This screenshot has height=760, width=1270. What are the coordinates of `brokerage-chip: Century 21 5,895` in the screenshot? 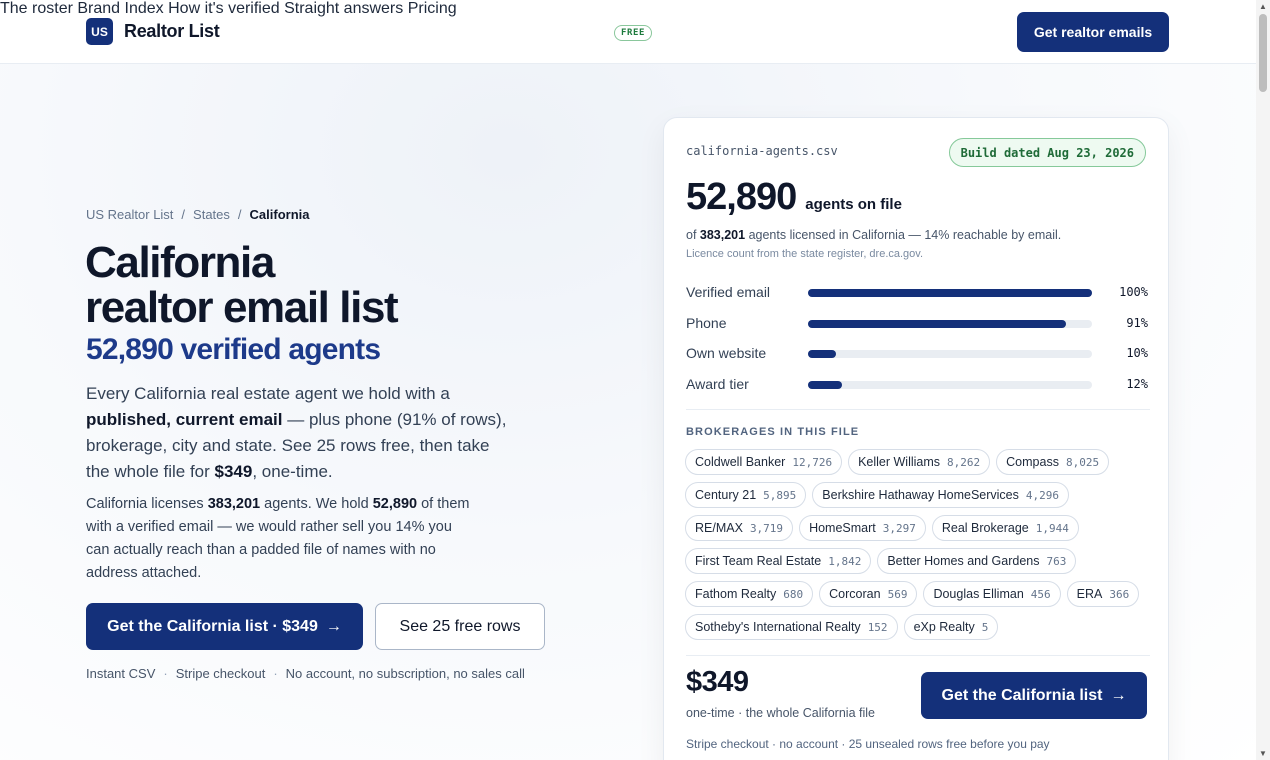 It's located at (746, 495).